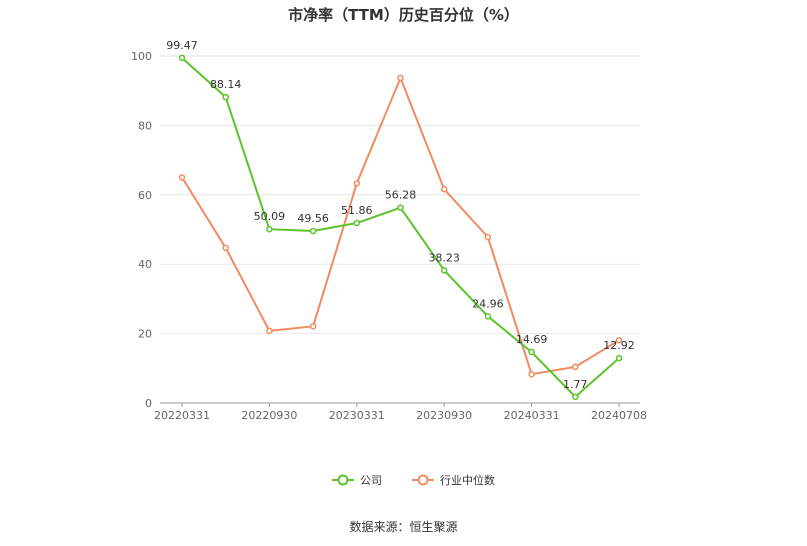  Describe the element at coordinates (575, 384) in the screenshot. I see `data-label: 1.77` at that location.